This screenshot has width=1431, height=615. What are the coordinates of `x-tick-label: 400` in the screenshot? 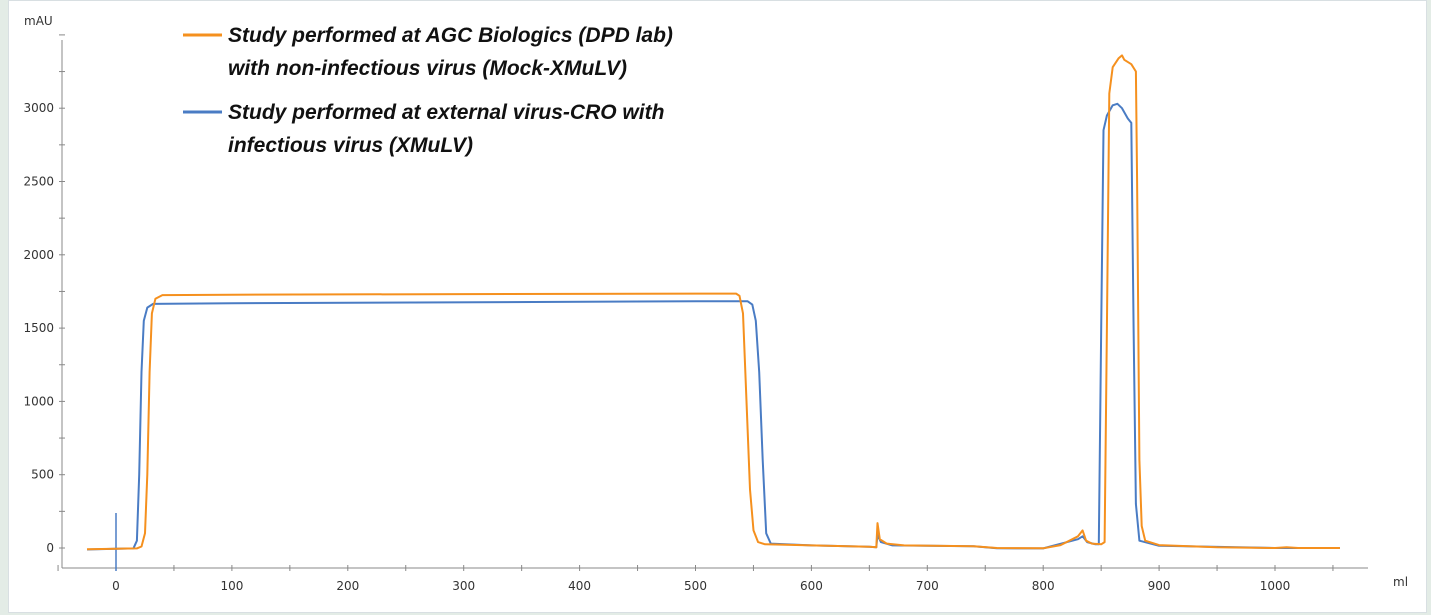 It's located at (579, 586).